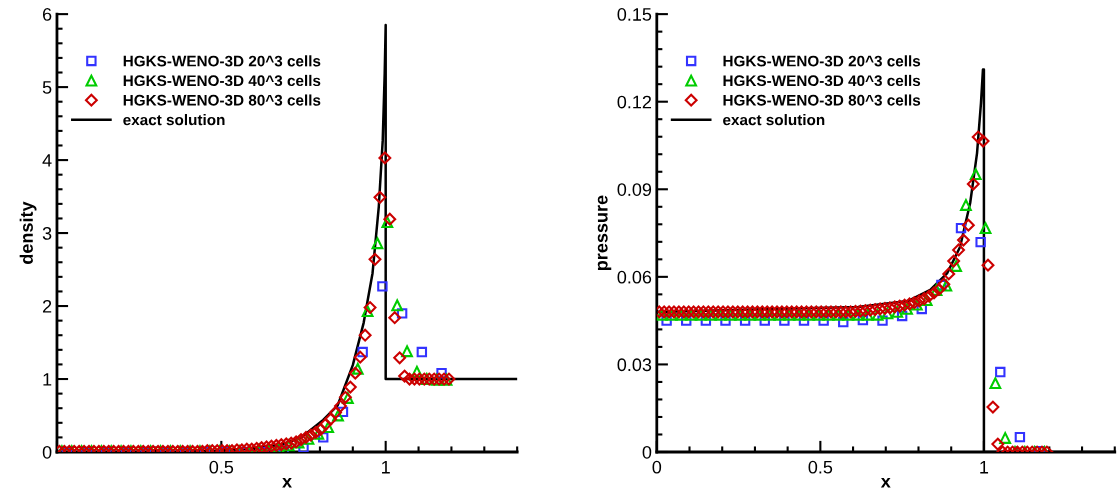 This screenshot has width=1117, height=492. I want to click on y-tick-label: 0.06, so click(634, 277).